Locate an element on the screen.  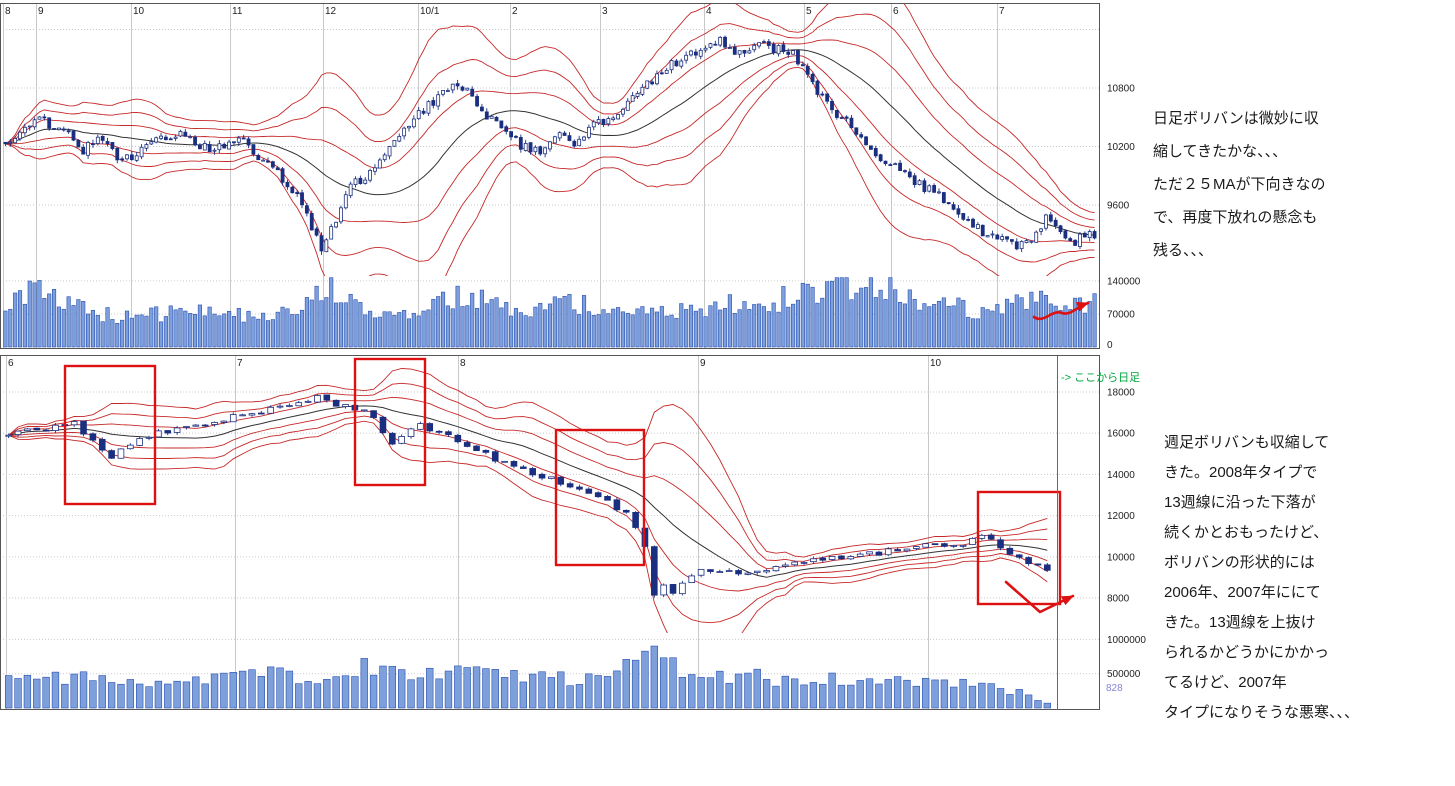
price-axis-label: 16000 is located at coordinates (1121, 434).